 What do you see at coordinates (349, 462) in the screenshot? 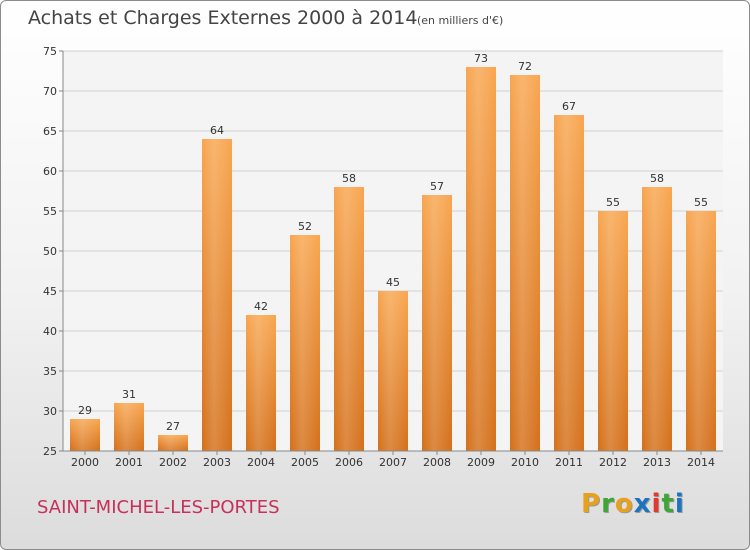
I see `x-tick-label: 2006` at bounding box center [349, 462].